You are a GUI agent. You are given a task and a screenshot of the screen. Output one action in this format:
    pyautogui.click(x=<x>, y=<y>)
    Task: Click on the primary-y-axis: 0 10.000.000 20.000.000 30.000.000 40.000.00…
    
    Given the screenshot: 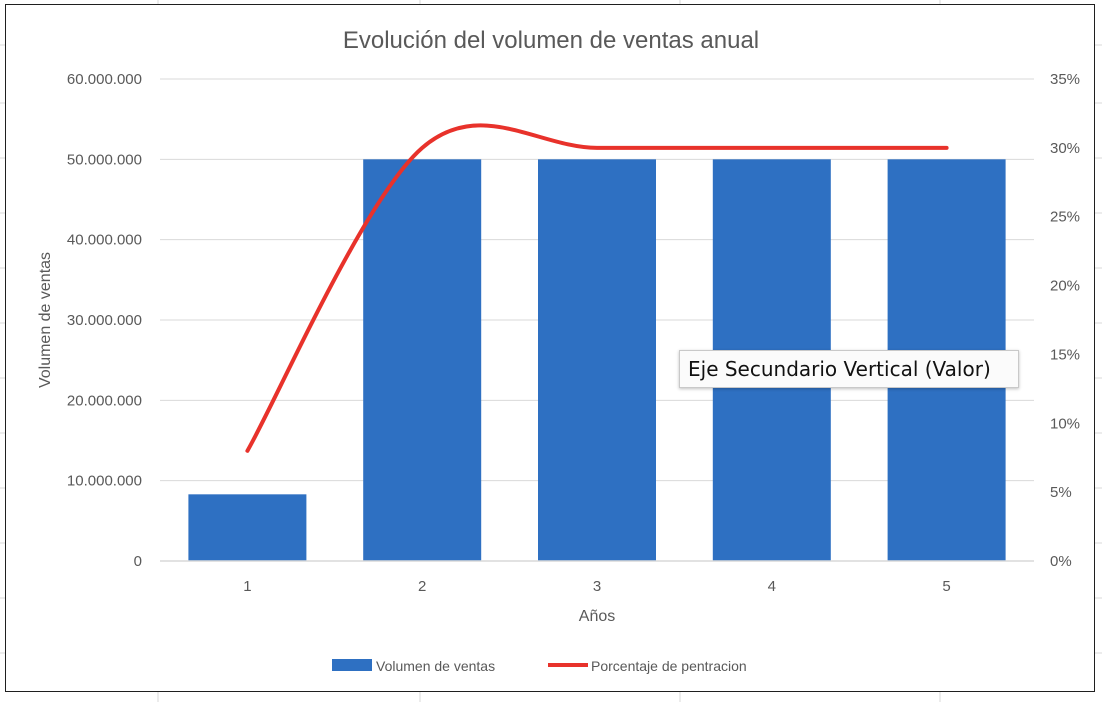 What is the action you would take?
    pyautogui.click(x=104, y=320)
    